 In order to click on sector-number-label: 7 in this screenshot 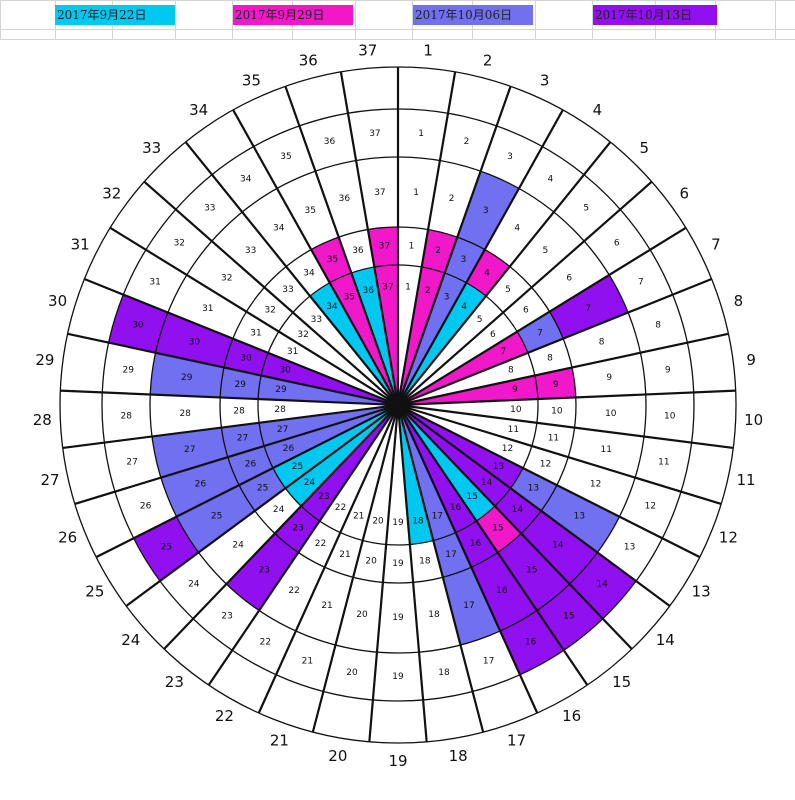, I will do `click(716, 245)`.